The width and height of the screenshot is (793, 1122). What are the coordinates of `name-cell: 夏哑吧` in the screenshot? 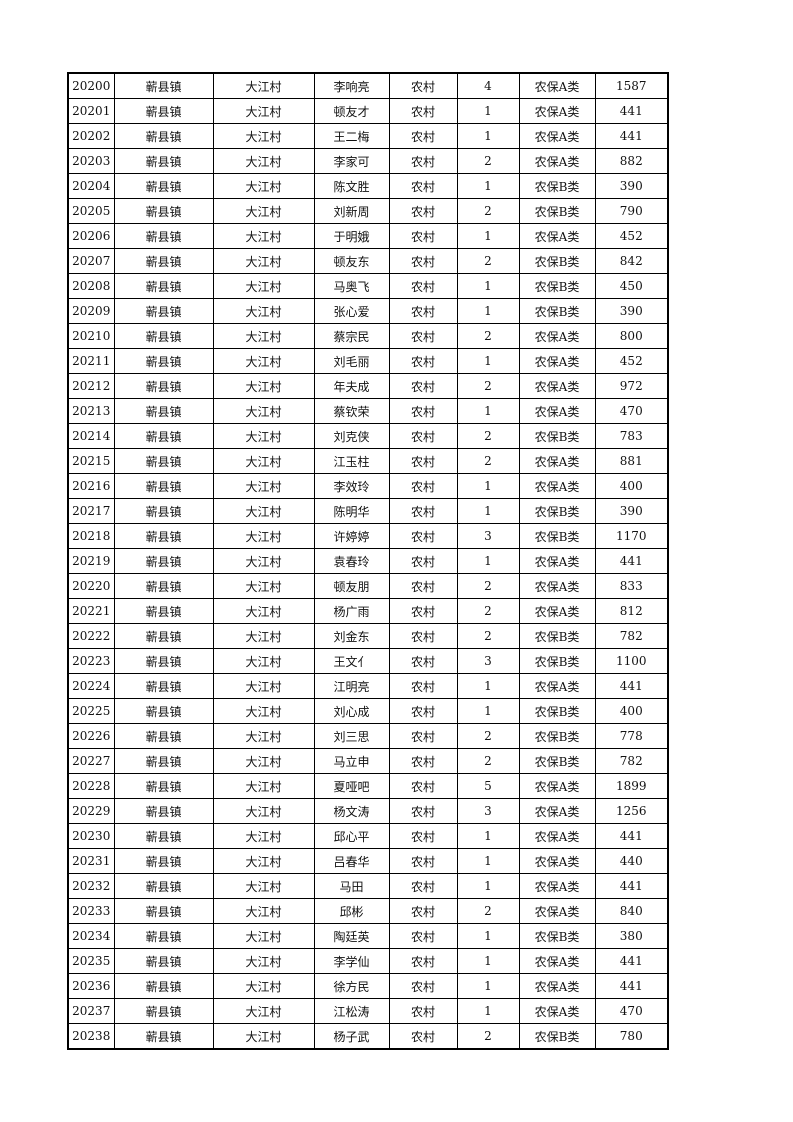 It's located at (351, 786).